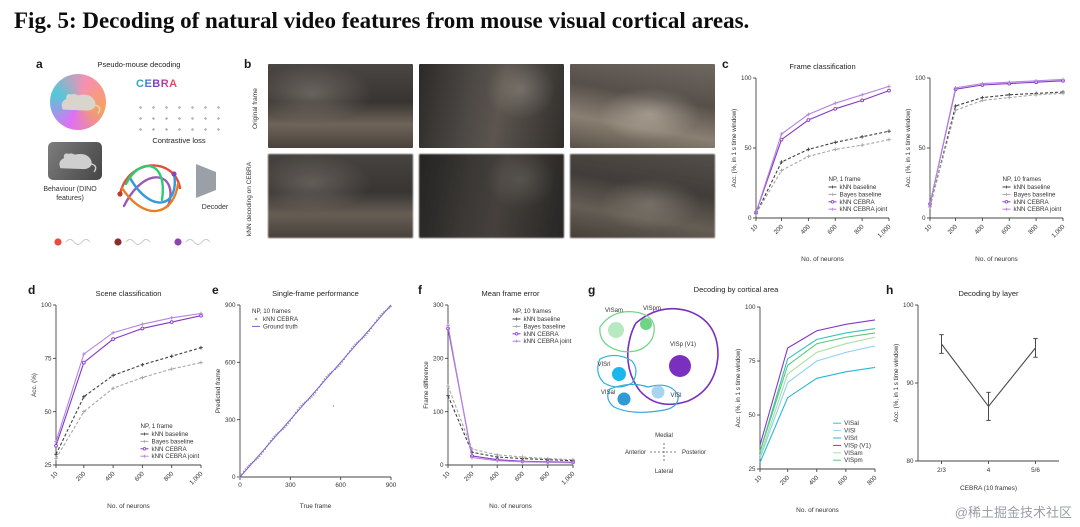 The height and width of the screenshot is (527, 1080). What do you see at coordinates (849, 431) in the screenshot?
I see `svg-text: VISl` at bounding box center [849, 431].